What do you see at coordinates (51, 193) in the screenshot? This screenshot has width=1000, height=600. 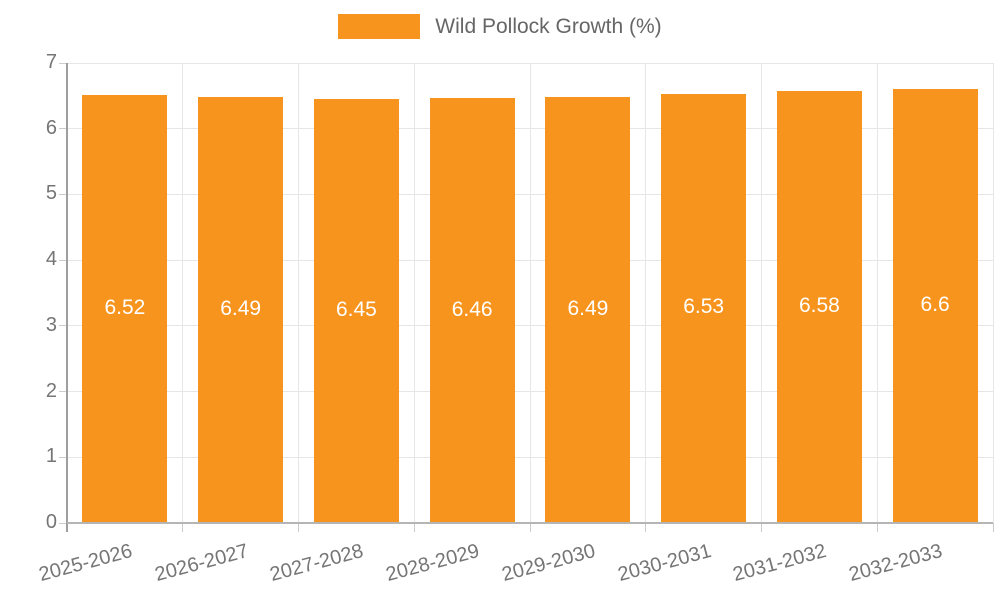 I see `y-axis-label: 5` at bounding box center [51, 193].